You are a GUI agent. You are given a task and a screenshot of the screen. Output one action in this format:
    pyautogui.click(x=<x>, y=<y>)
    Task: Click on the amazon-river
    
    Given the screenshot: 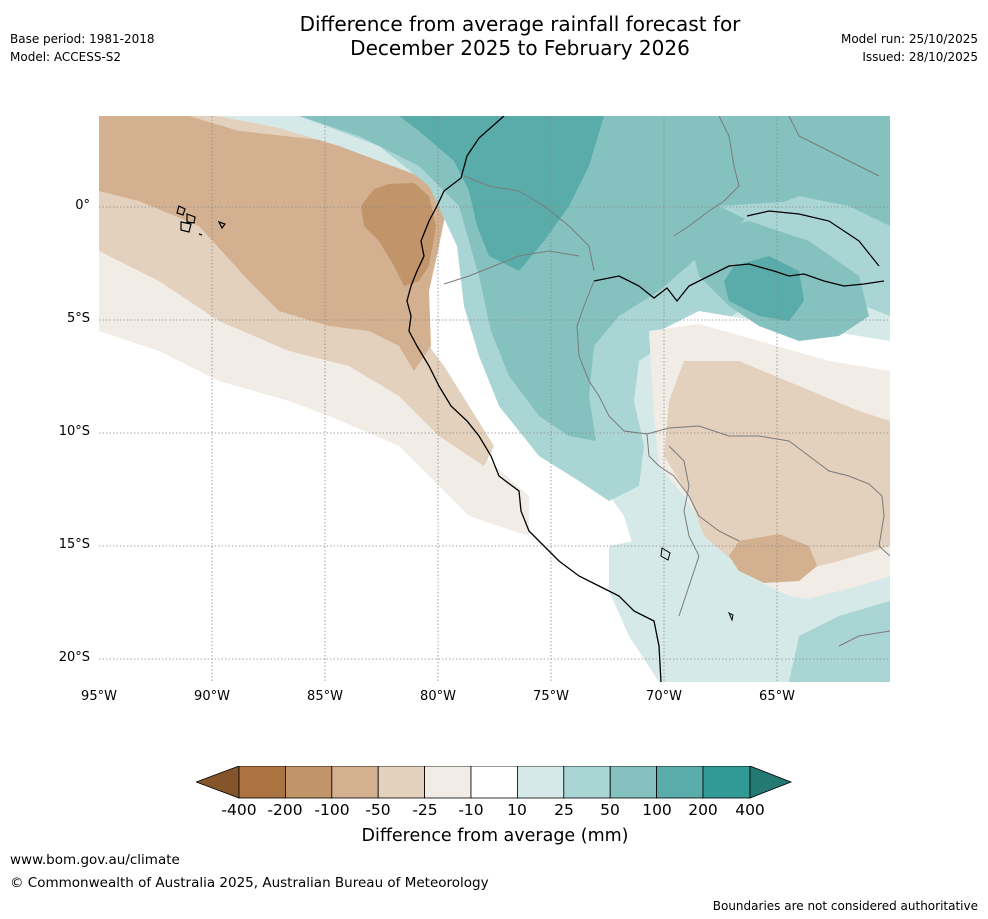 What is the action you would take?
    pyautogui.click(x=739, y=283)
    